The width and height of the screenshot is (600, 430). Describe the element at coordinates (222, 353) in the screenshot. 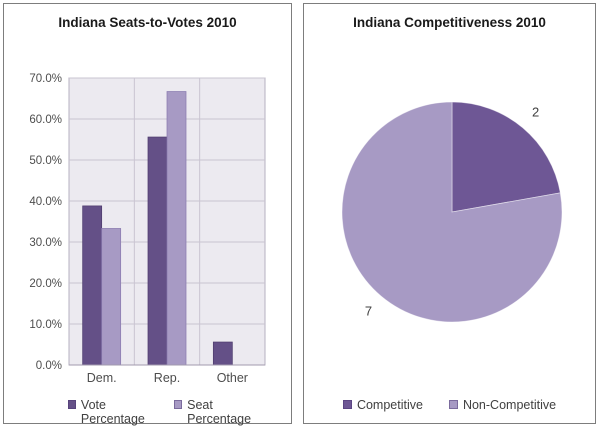

I see `bar-other-vote-percentage` at that location.